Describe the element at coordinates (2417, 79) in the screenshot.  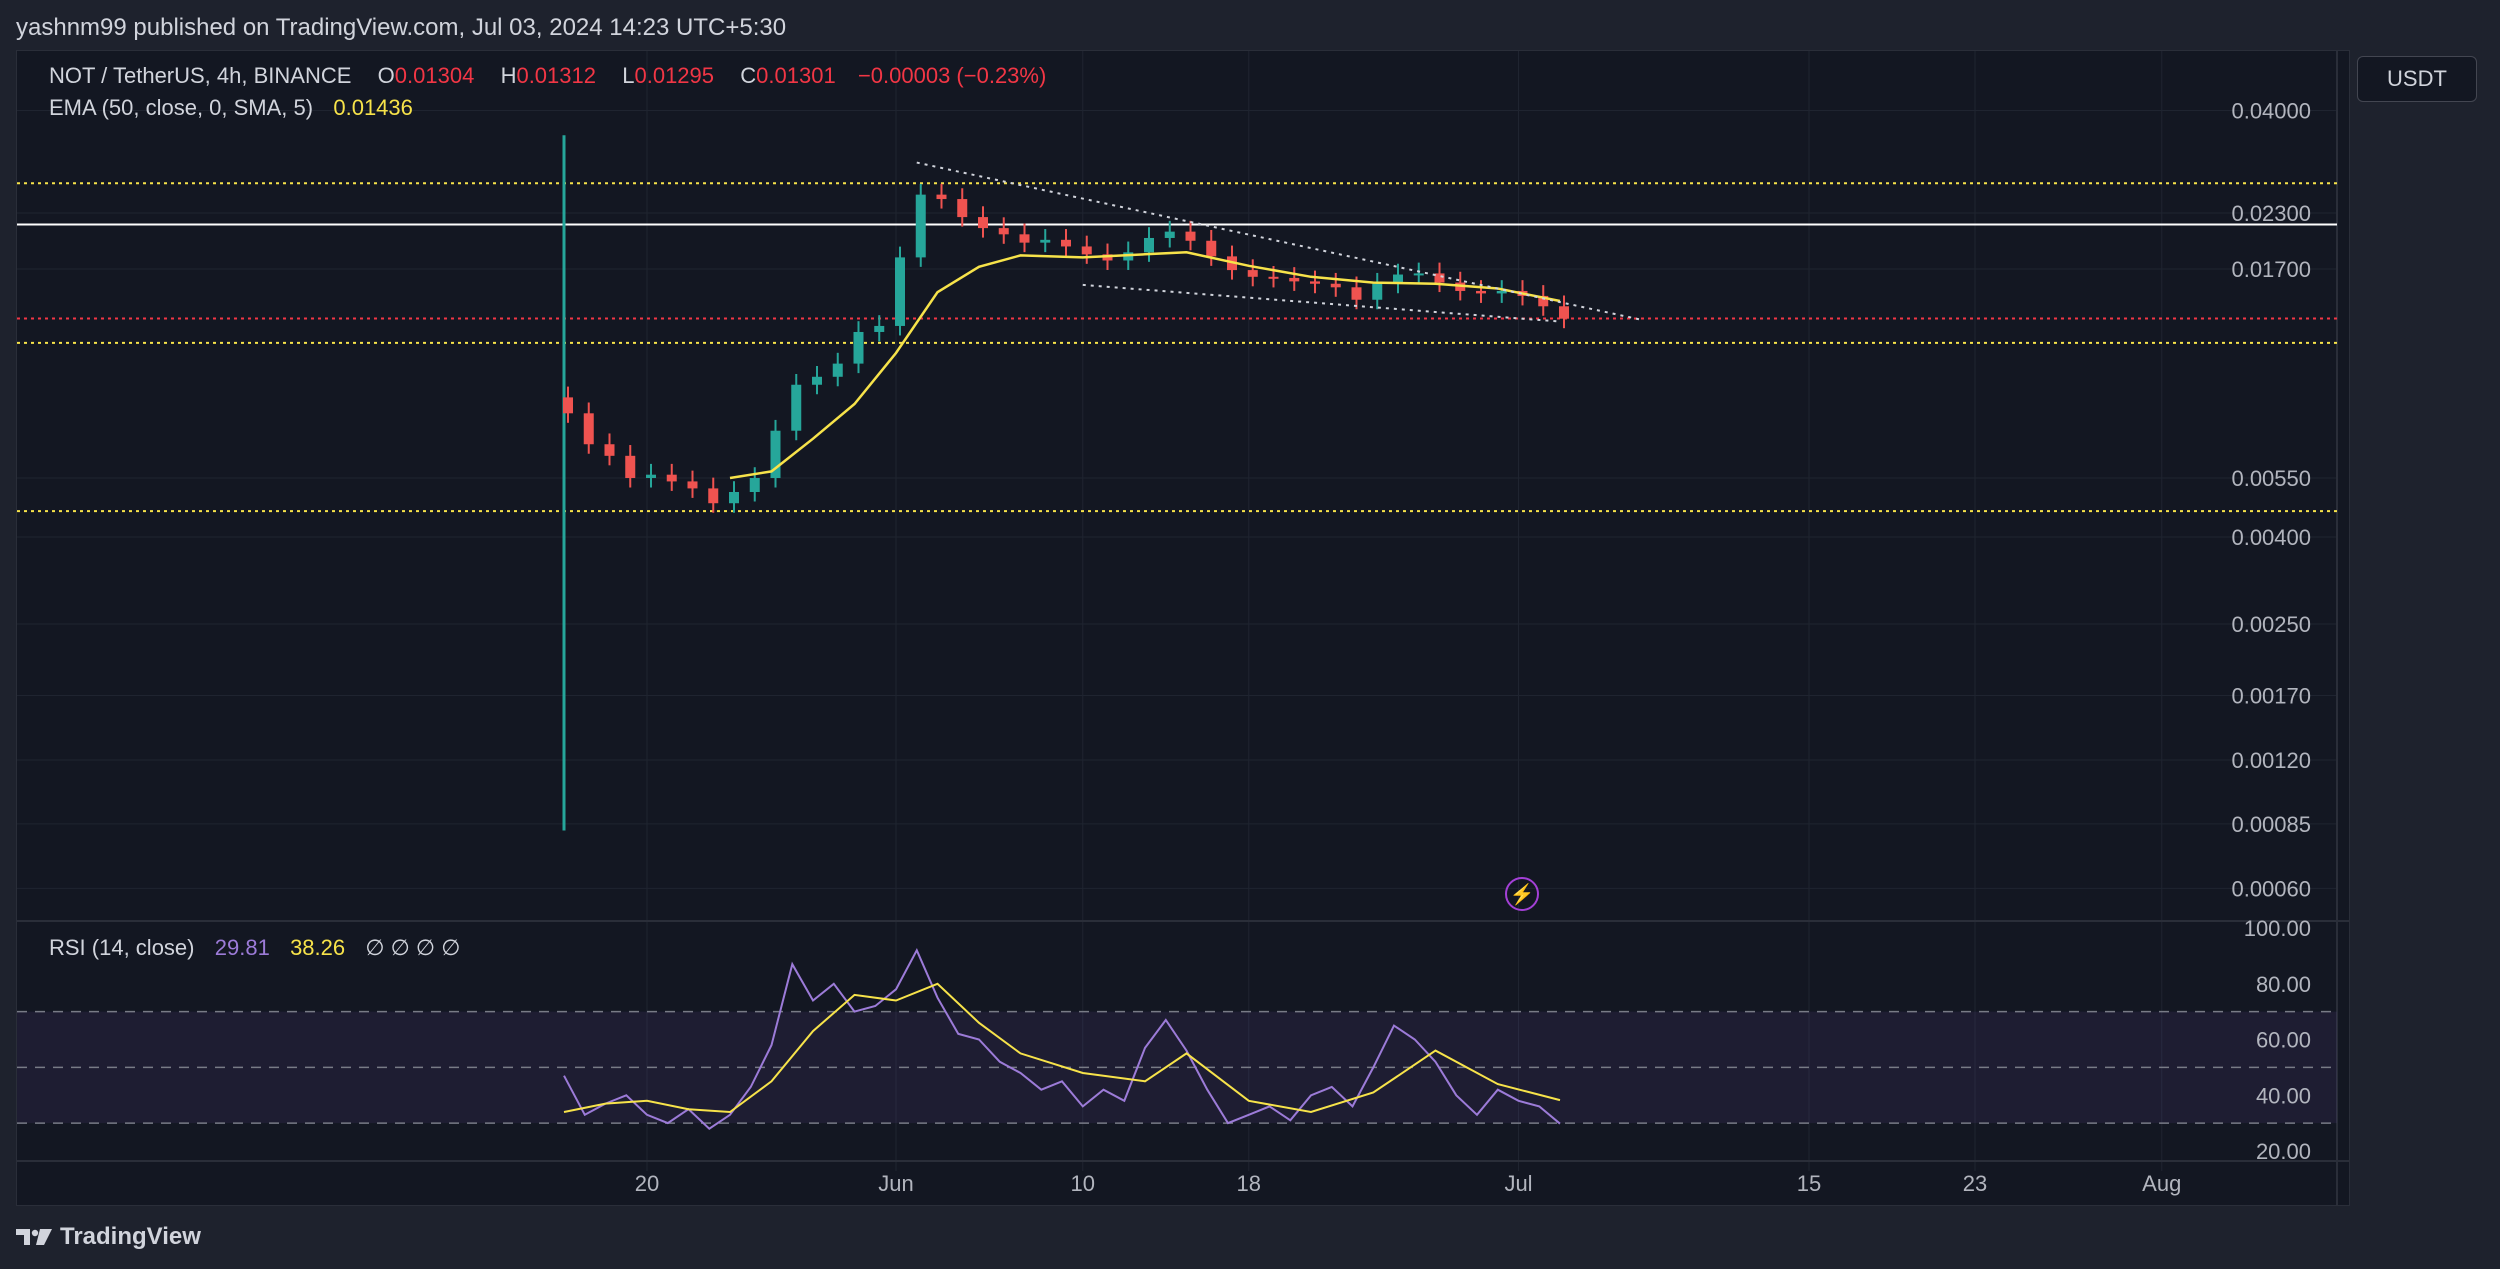
I see `currency-button: USDT` at that location.